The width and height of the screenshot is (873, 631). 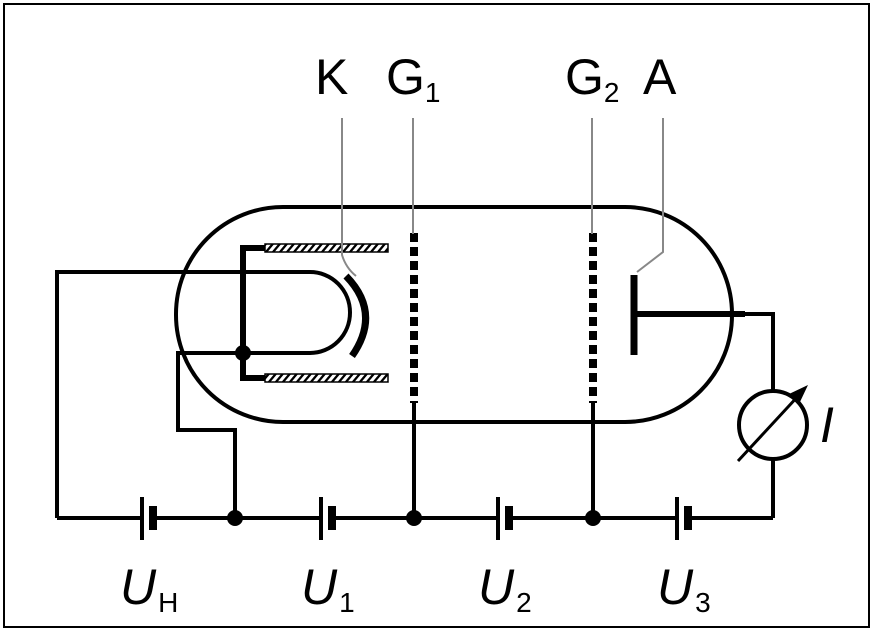 What do you see at coordinates (413, 78) in the screenshot?
I see `label-grid1: G1` at bounding box center [413, 78].